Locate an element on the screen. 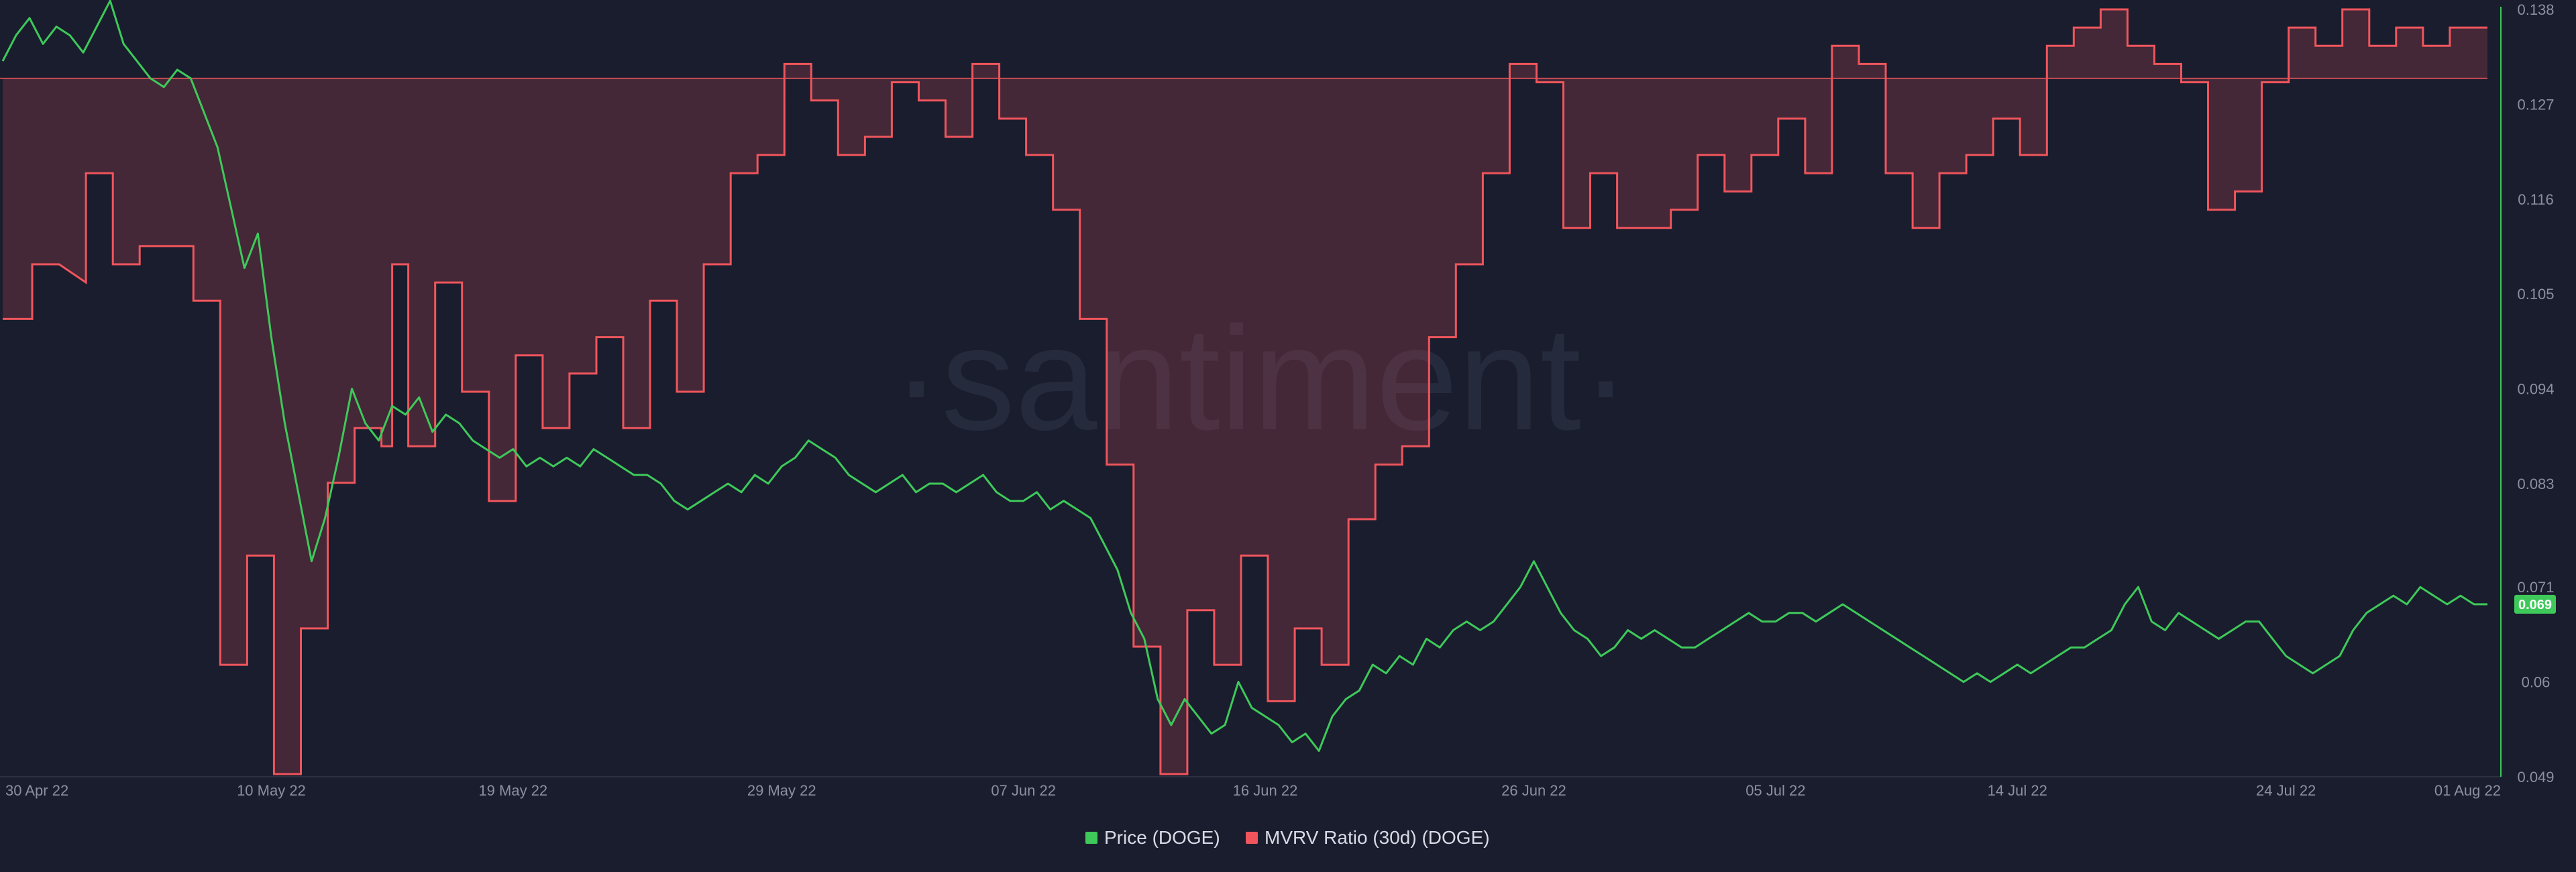 This screenshot has height=872, width=2576. legend-item-mvrv: MVRV Ratio (30d) (DOGE) is located at coordinates (1368, 837).